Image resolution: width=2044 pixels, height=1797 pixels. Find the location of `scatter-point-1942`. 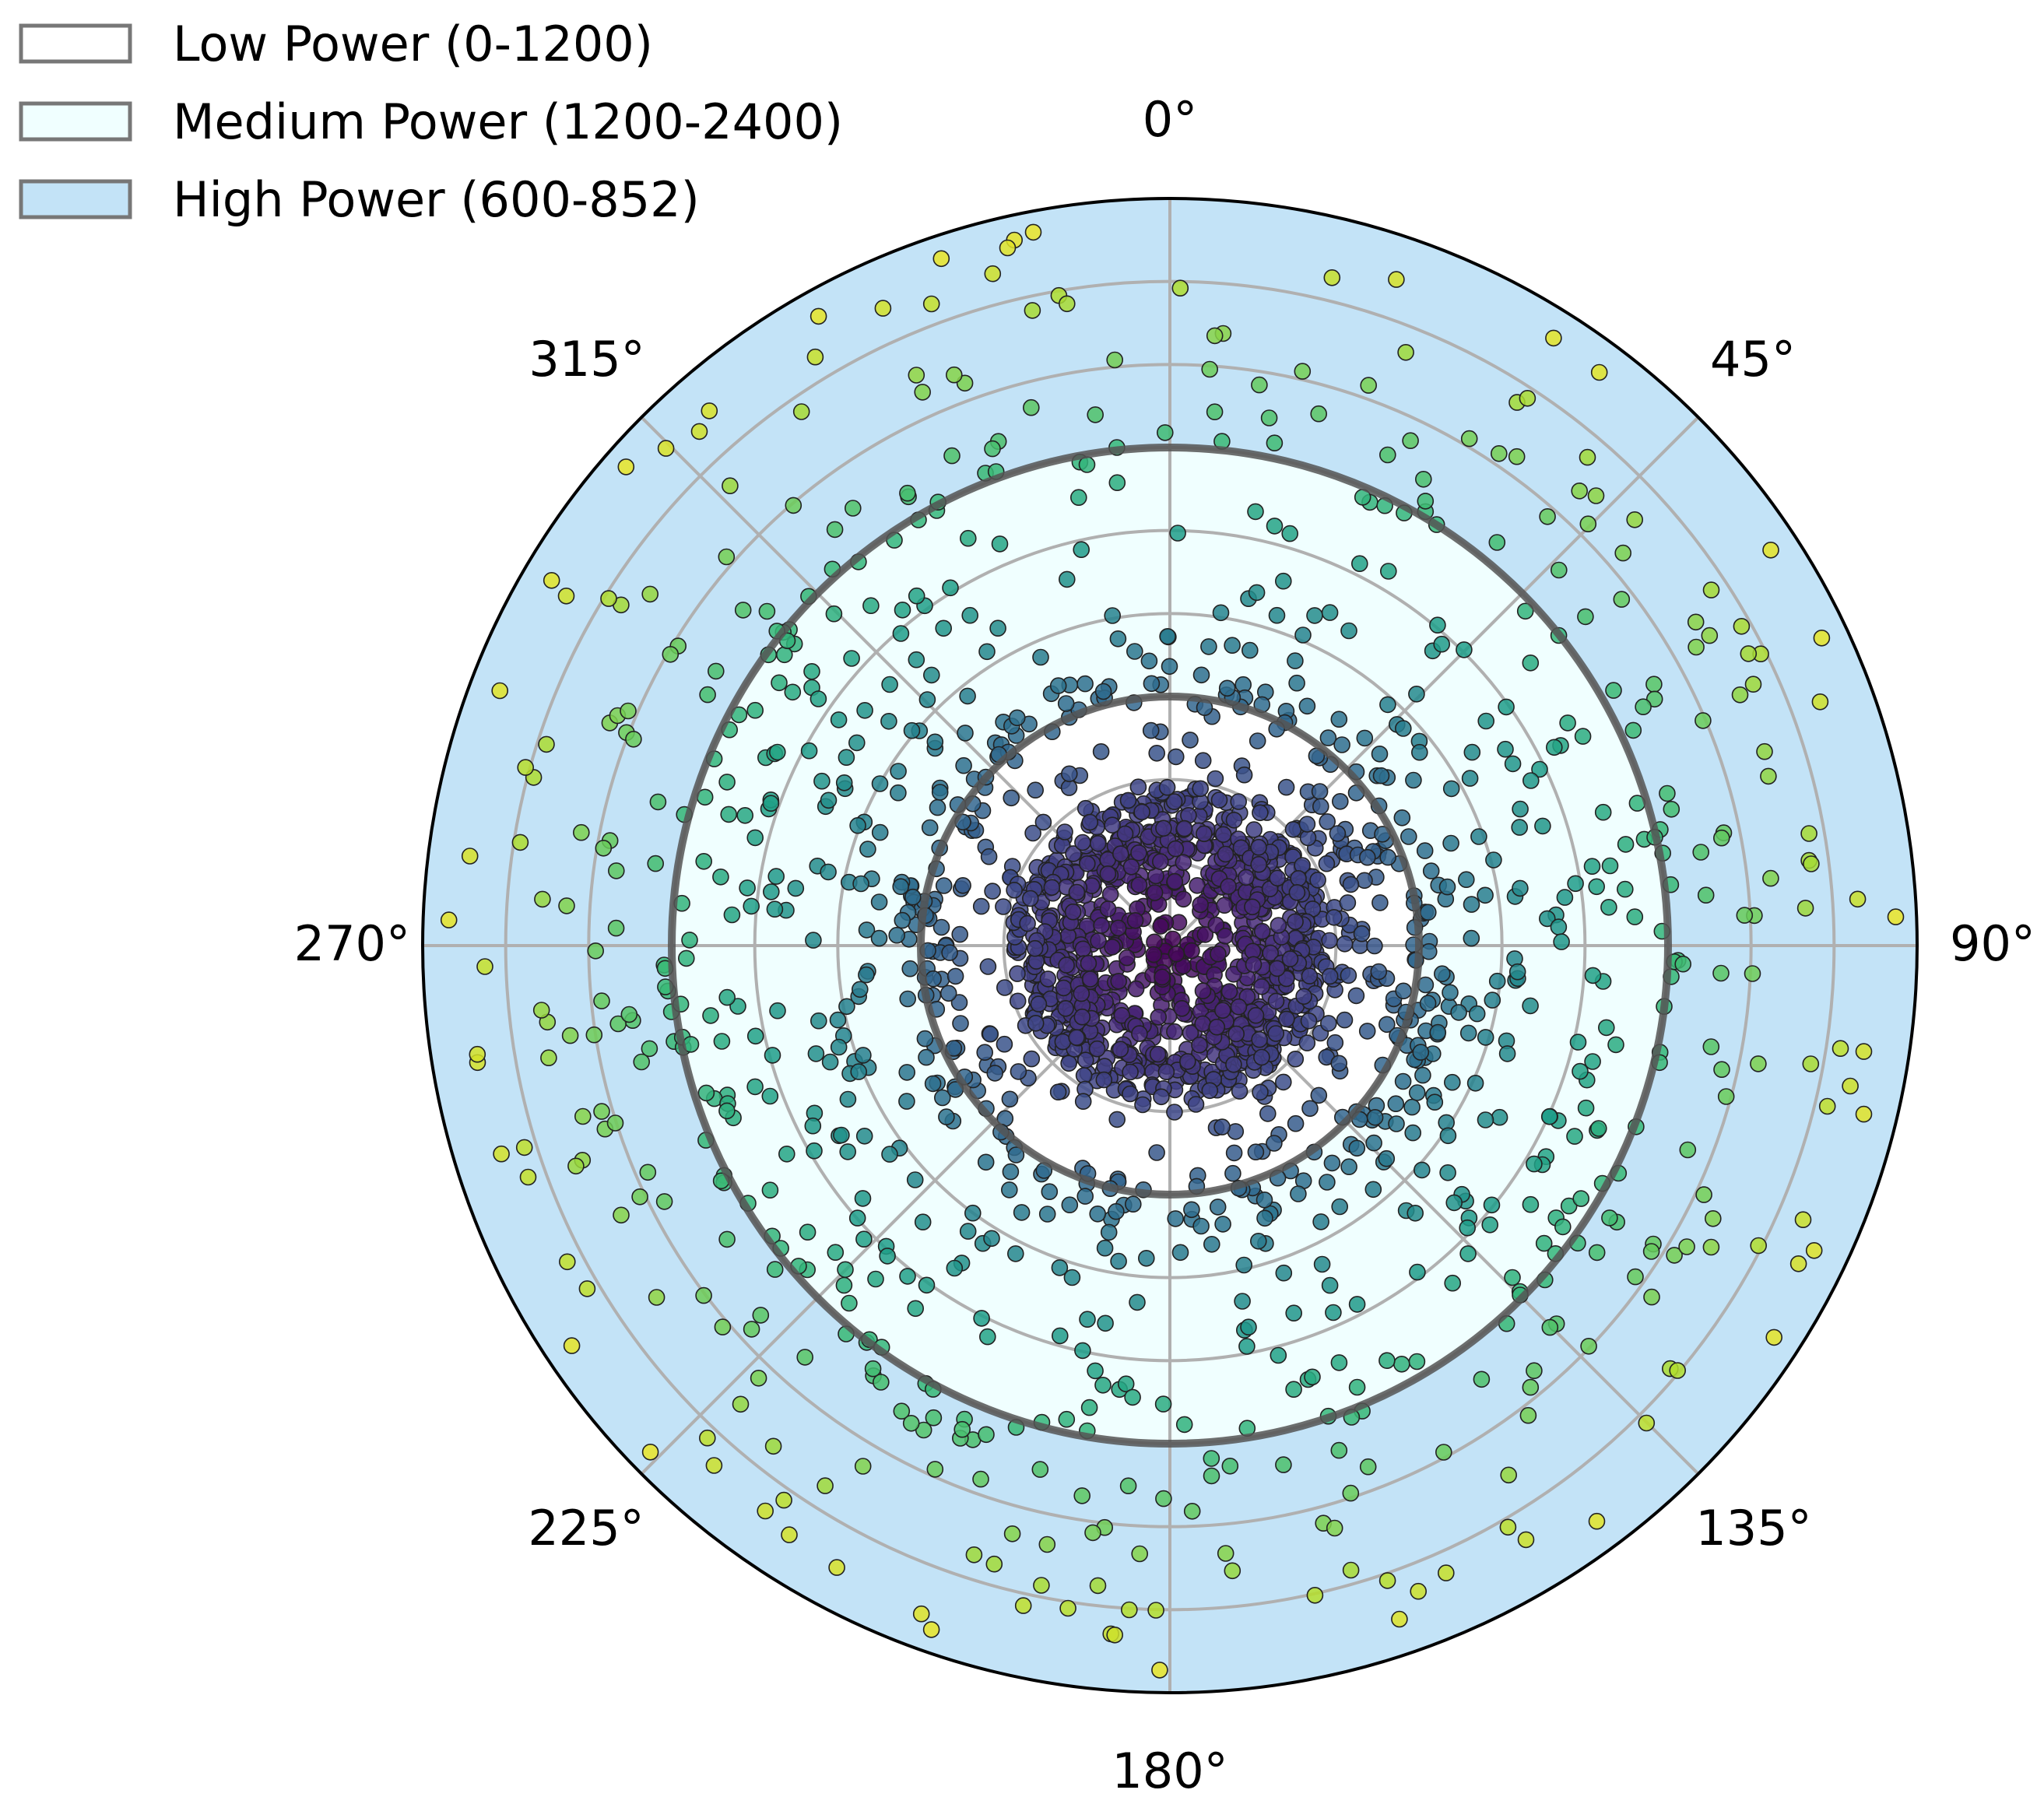

scatter-point-1942 is located at coordinates (730, 486).